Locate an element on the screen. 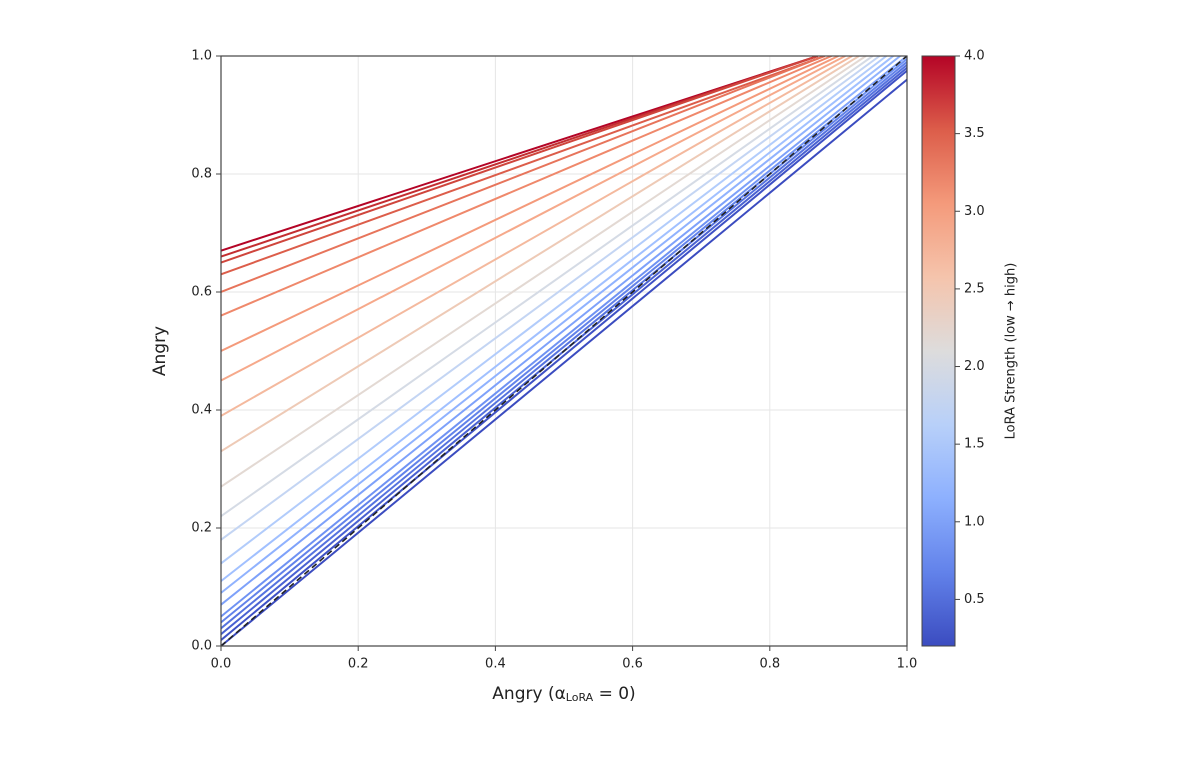  x-tick-label: 0.4 is located at coordinates (495, 664).